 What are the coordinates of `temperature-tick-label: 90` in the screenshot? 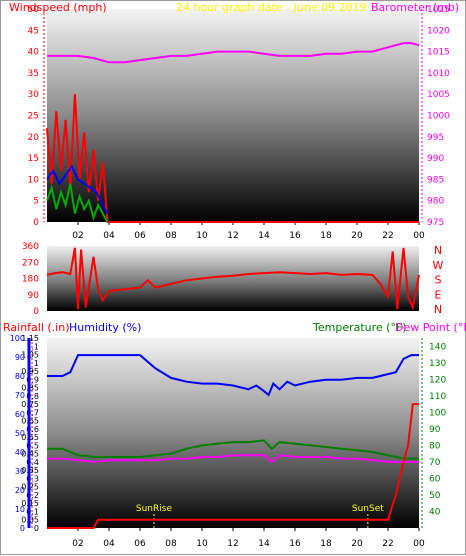 It's located at (435, 430).